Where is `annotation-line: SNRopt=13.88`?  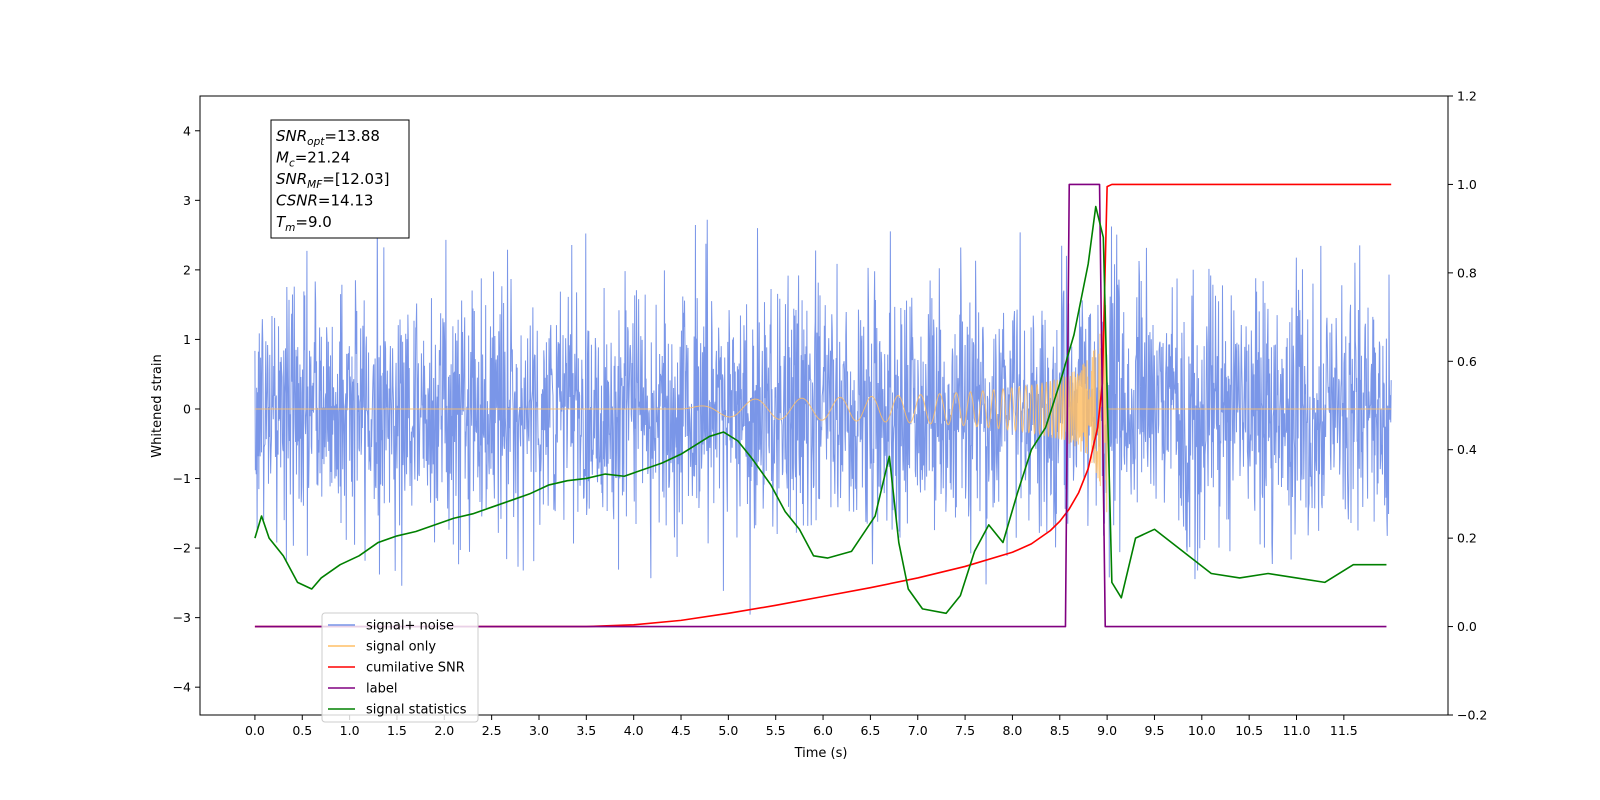
annotation-line: SNRopt=13.88 is located at coordinates (328, 137).